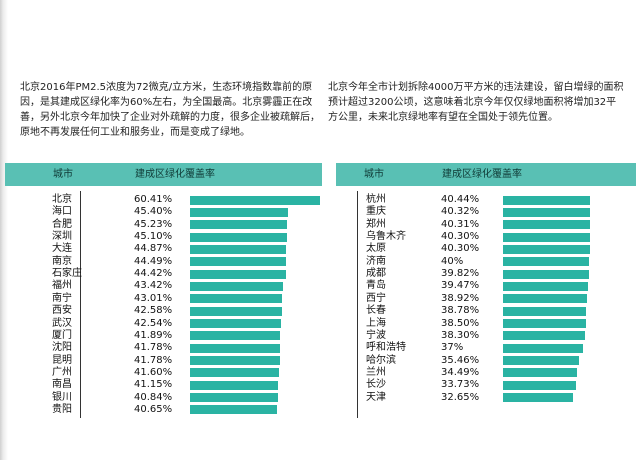  What do you see at coordinates (153, 385) in the screenshot?
I see `value-label: 41.15%` at bounding box center [153, 385].